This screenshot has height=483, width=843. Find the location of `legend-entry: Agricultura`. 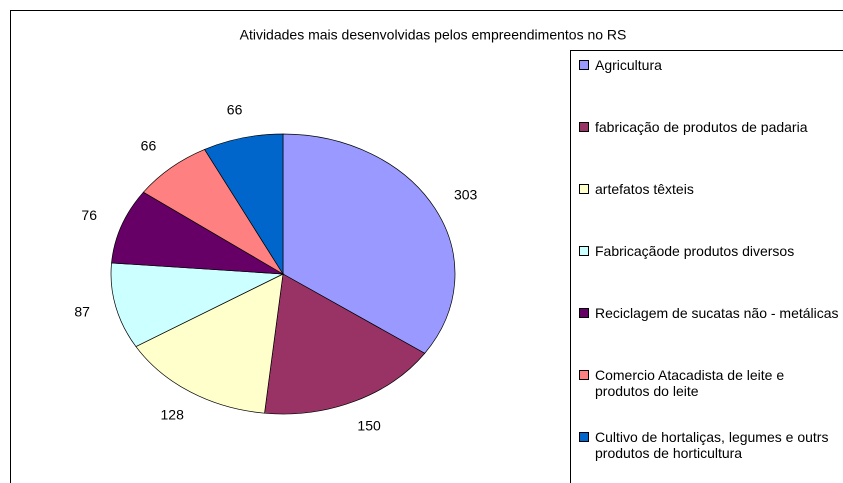

legend-entry: Agricultura is located at coordinates (709, 65).